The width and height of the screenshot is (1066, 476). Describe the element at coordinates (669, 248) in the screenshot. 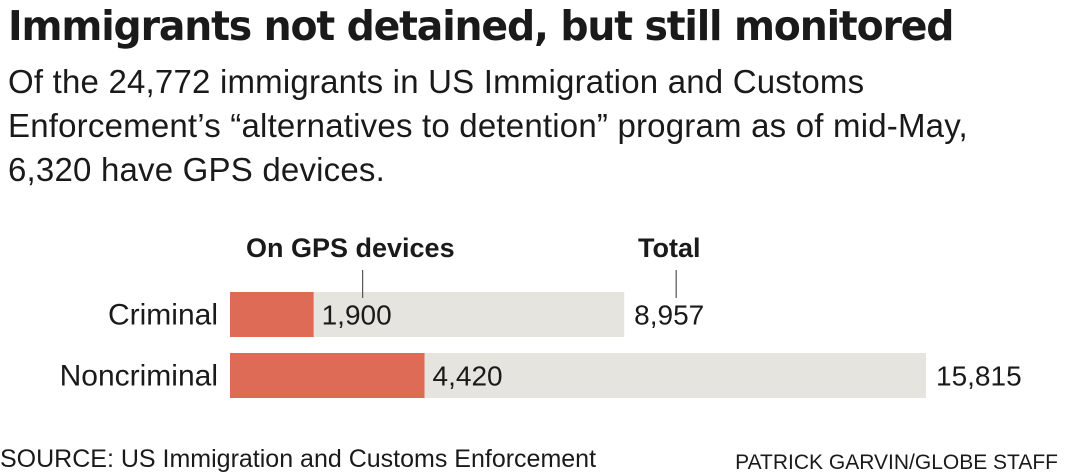

I see `legend-label-total: Total` at that location.